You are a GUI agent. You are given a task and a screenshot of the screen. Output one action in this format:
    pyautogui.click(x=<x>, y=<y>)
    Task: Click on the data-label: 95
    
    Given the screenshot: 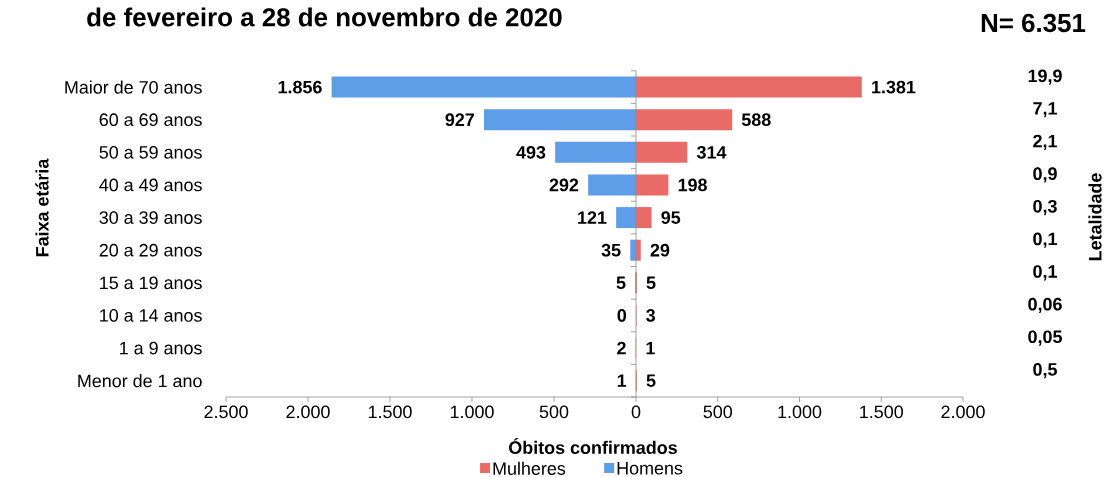 What is the action you would take?
    pyautogui.click(x=671, y=217)
    